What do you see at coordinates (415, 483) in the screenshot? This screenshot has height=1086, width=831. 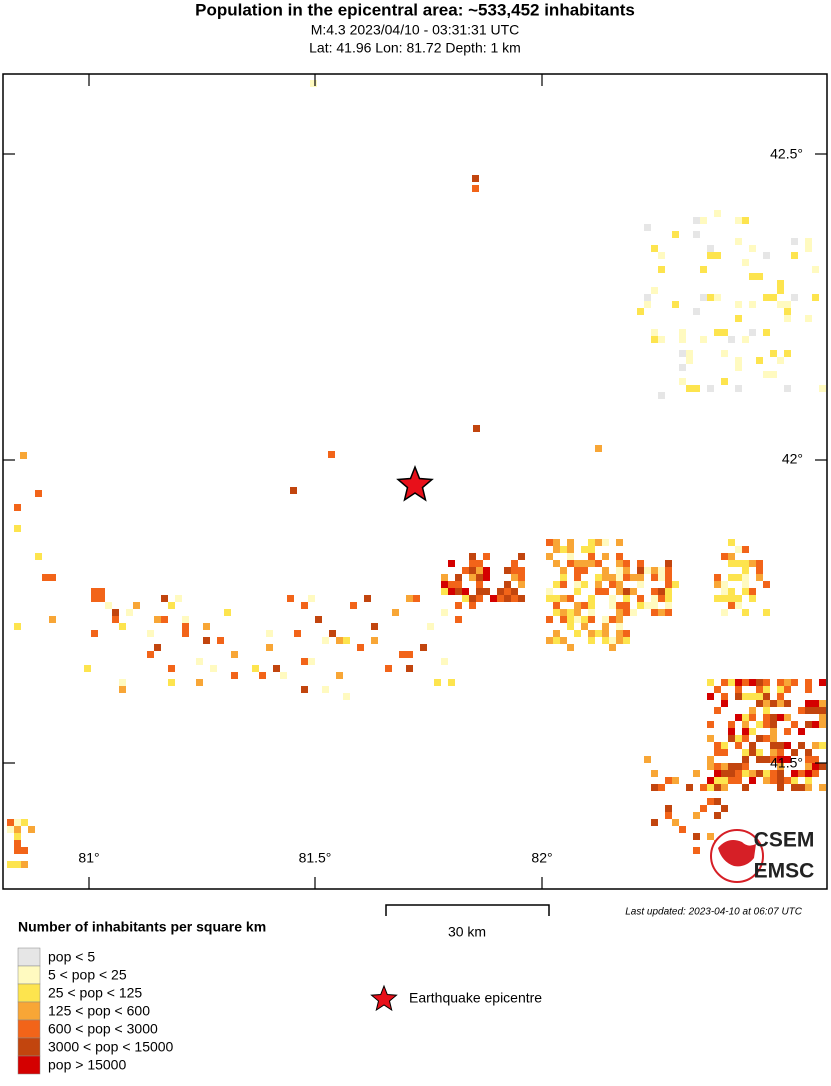 I see `epicentre-star` at bounding box center [415, 483].